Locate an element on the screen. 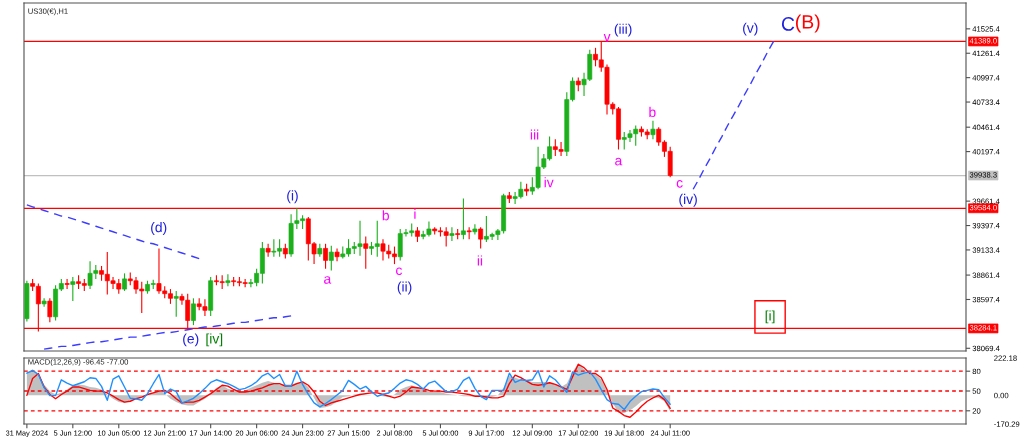  annotation: i is located at coordinates (415, 213).